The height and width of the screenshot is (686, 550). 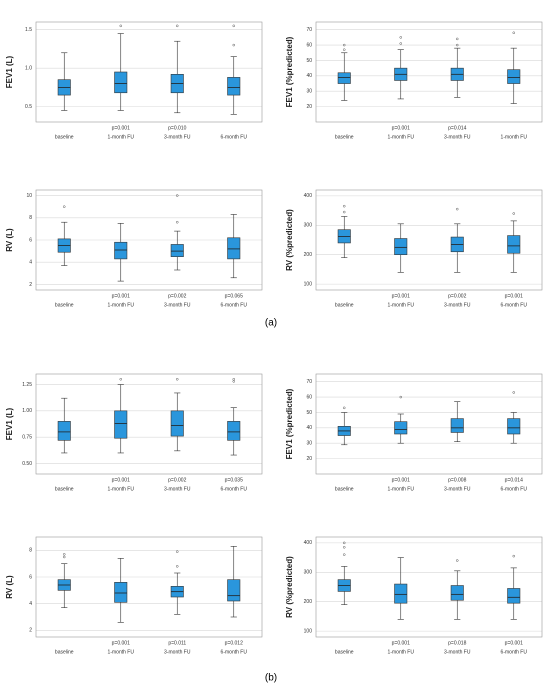 I want to click on y-tick-label: 4, so click(x=30, y=604).